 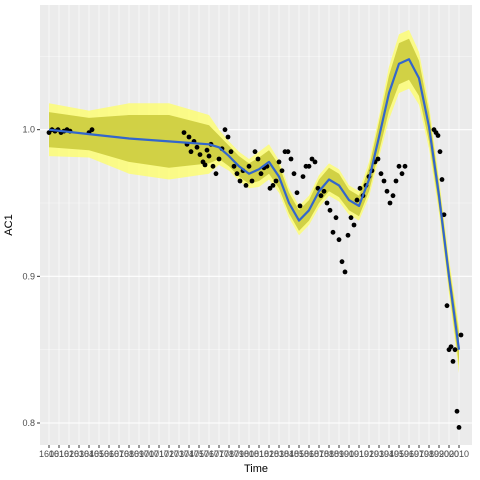 What do you see at coordinates (159, 454) in the screenshot?
I see `x-tick-label: 1710` at bounding box center [159, 454].